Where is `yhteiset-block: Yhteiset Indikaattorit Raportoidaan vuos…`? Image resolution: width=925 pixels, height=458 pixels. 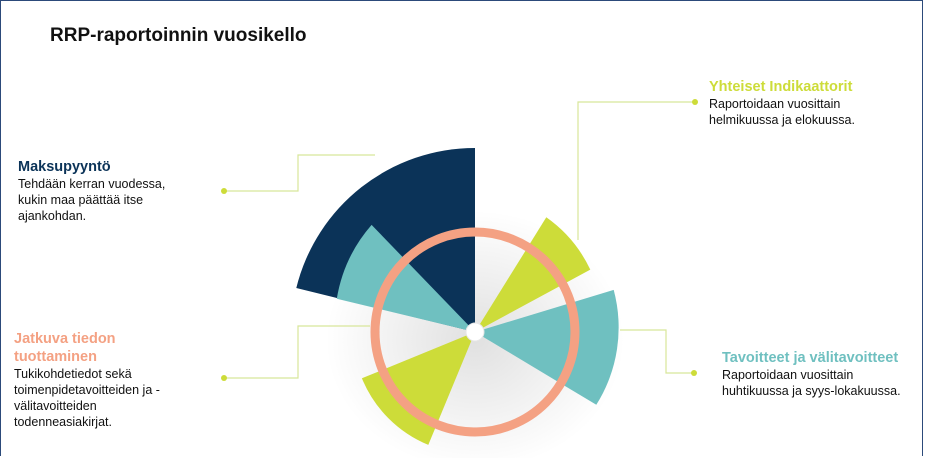
yhteiset-block: Yhteiset Indikaattorit Raportoidaan vuos… is located at coordinates (814, 103).